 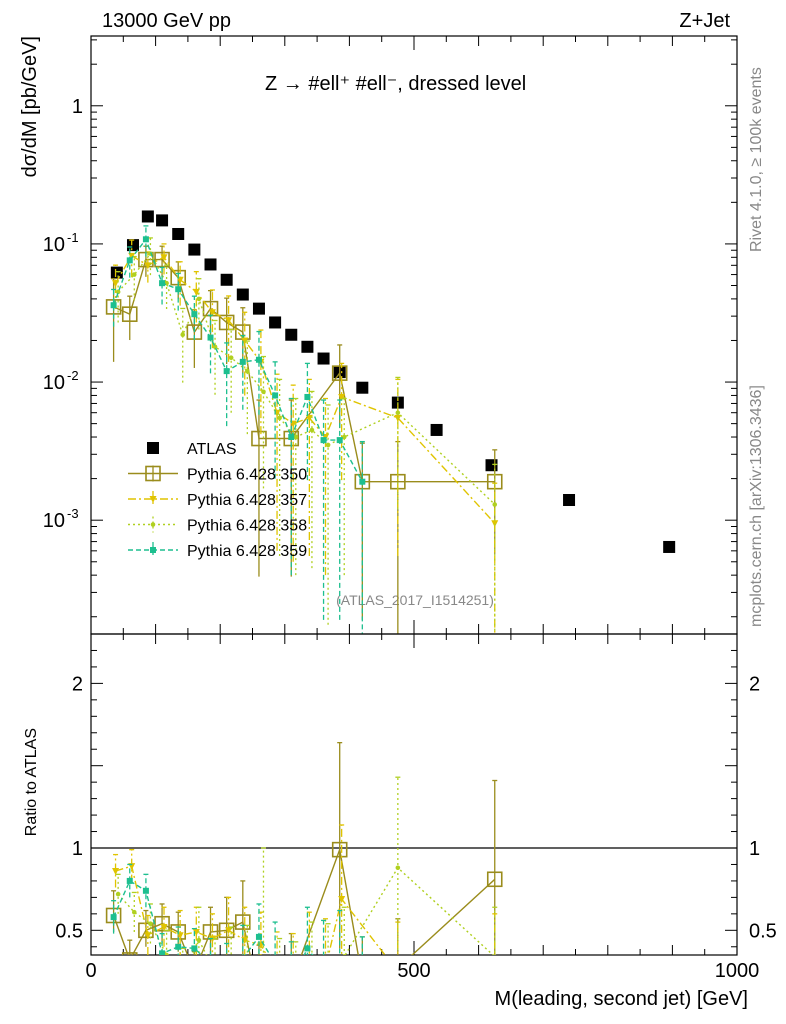 What do you see at coordinates (212, 449) in the screenshot?
I see `legend-label: ATLAS` at bounding box center [212, 449].